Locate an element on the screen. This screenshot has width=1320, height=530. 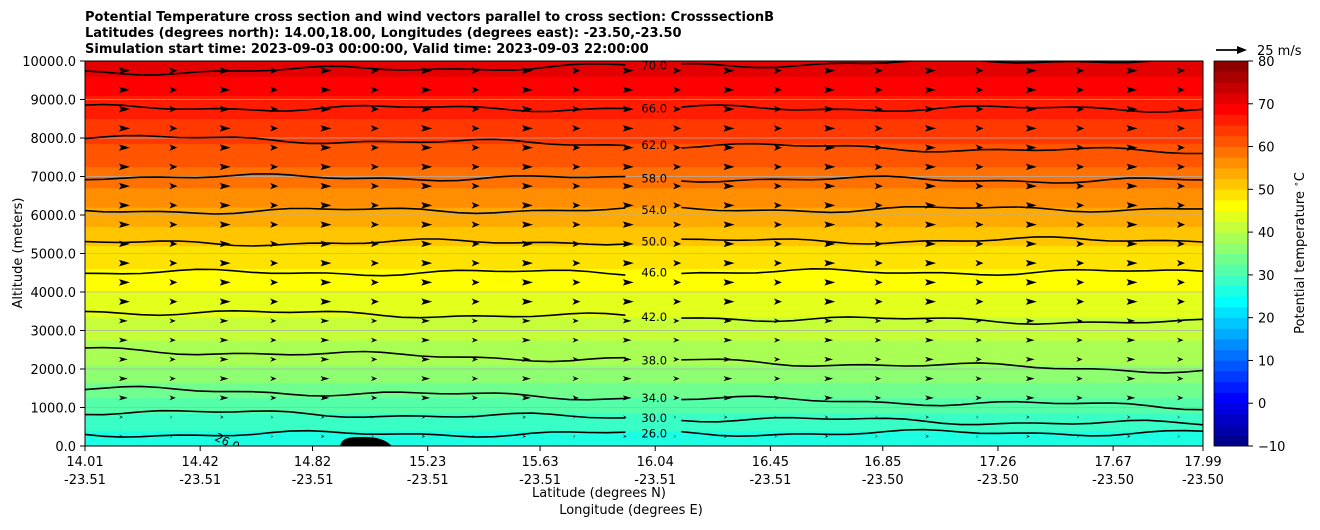
contour-label: 50.0 is located at coordinates (654, 242).